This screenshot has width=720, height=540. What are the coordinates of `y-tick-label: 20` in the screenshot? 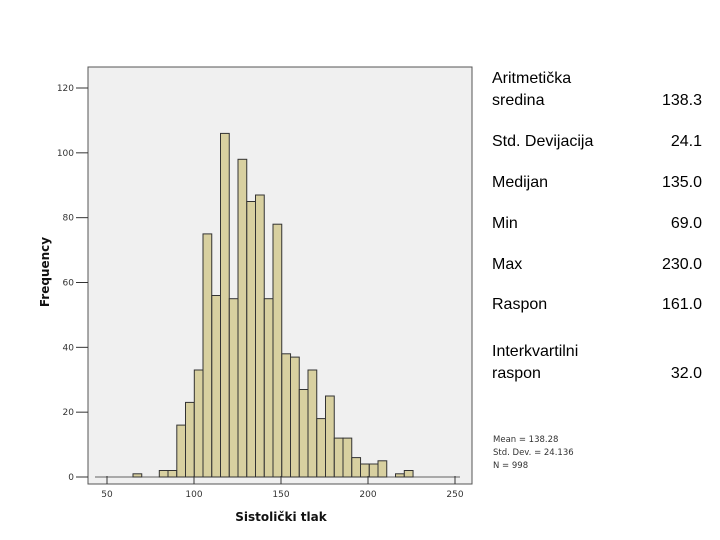 It's located at (69, 413).